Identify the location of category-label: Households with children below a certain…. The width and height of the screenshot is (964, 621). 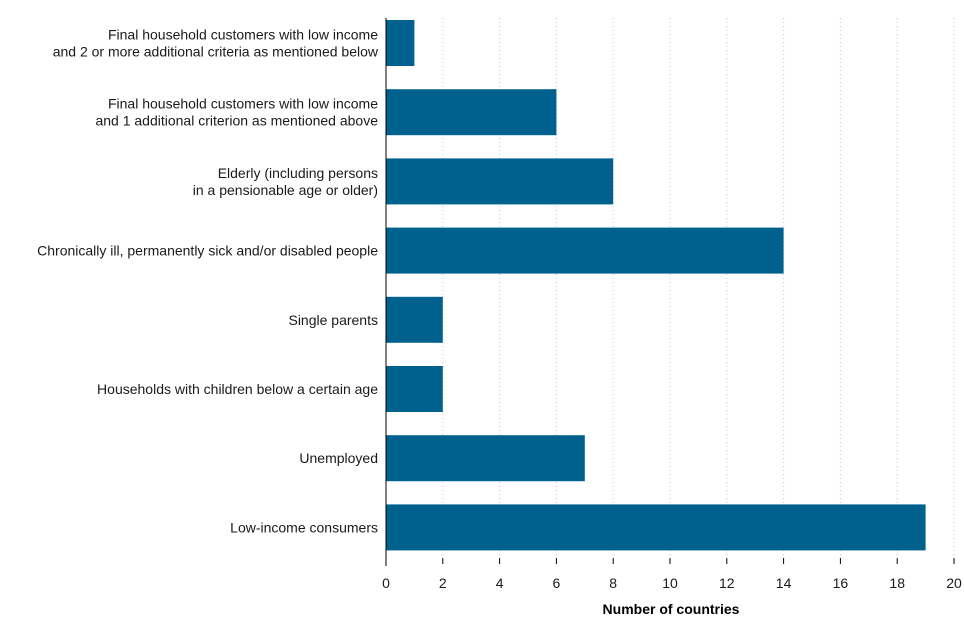
(237, 389).